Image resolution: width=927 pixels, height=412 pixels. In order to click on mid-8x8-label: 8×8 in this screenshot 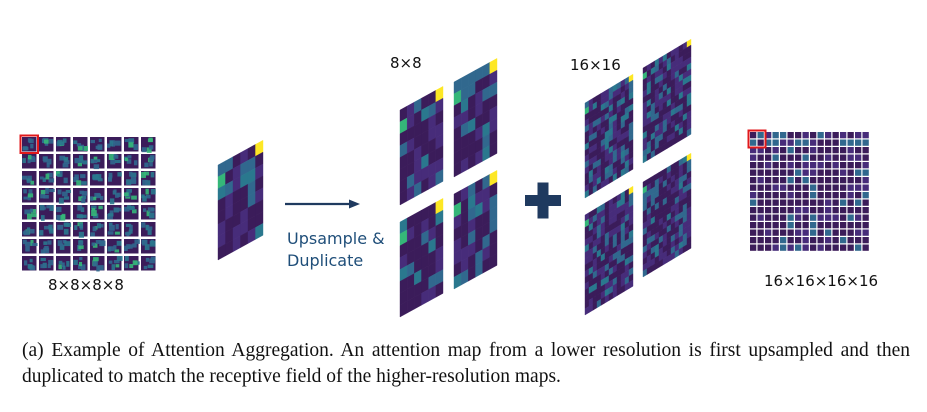, I will do `click(406, 63)`.